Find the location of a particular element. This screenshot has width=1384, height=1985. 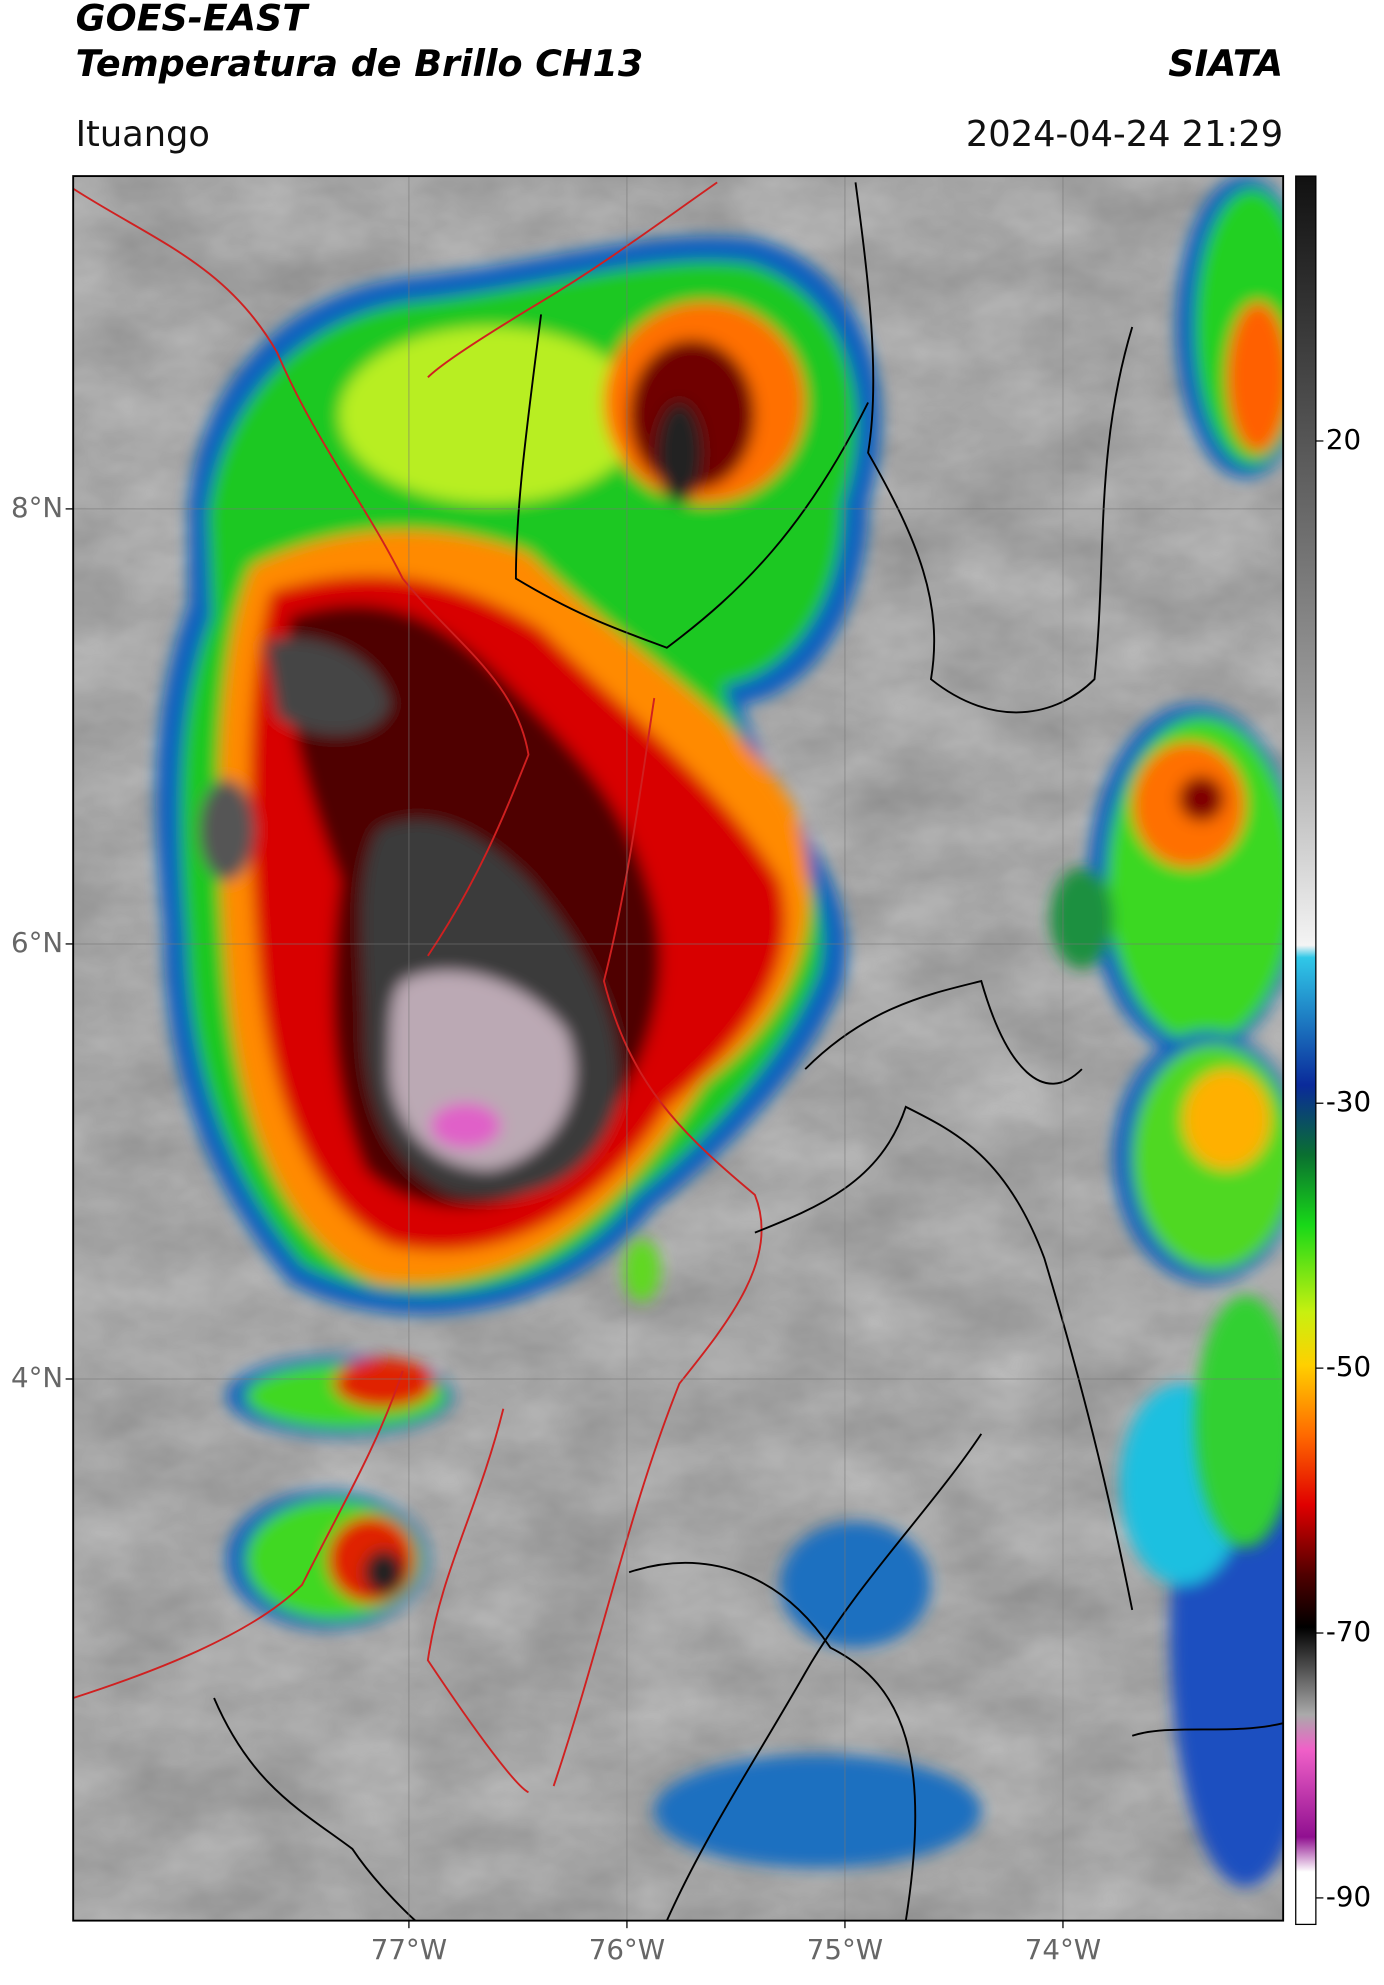

colorbar is located at coordinates (1306, 1050).